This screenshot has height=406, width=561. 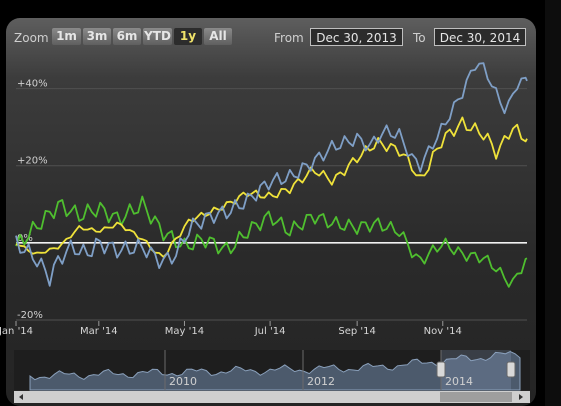 I want to click on zoom-3m-button: 3m, so click(x=97, y=36).